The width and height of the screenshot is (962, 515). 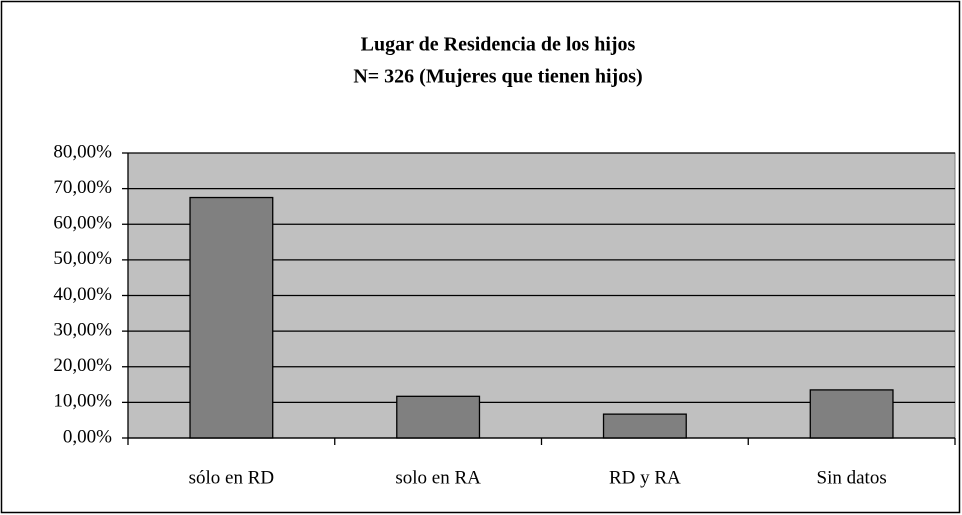 What do you see at coordinates (497, 77) in the screenshot?
I see `chart-subtitle: N= 326 (Mujeres que tienen hijos)` at bounding box center [497, 77].